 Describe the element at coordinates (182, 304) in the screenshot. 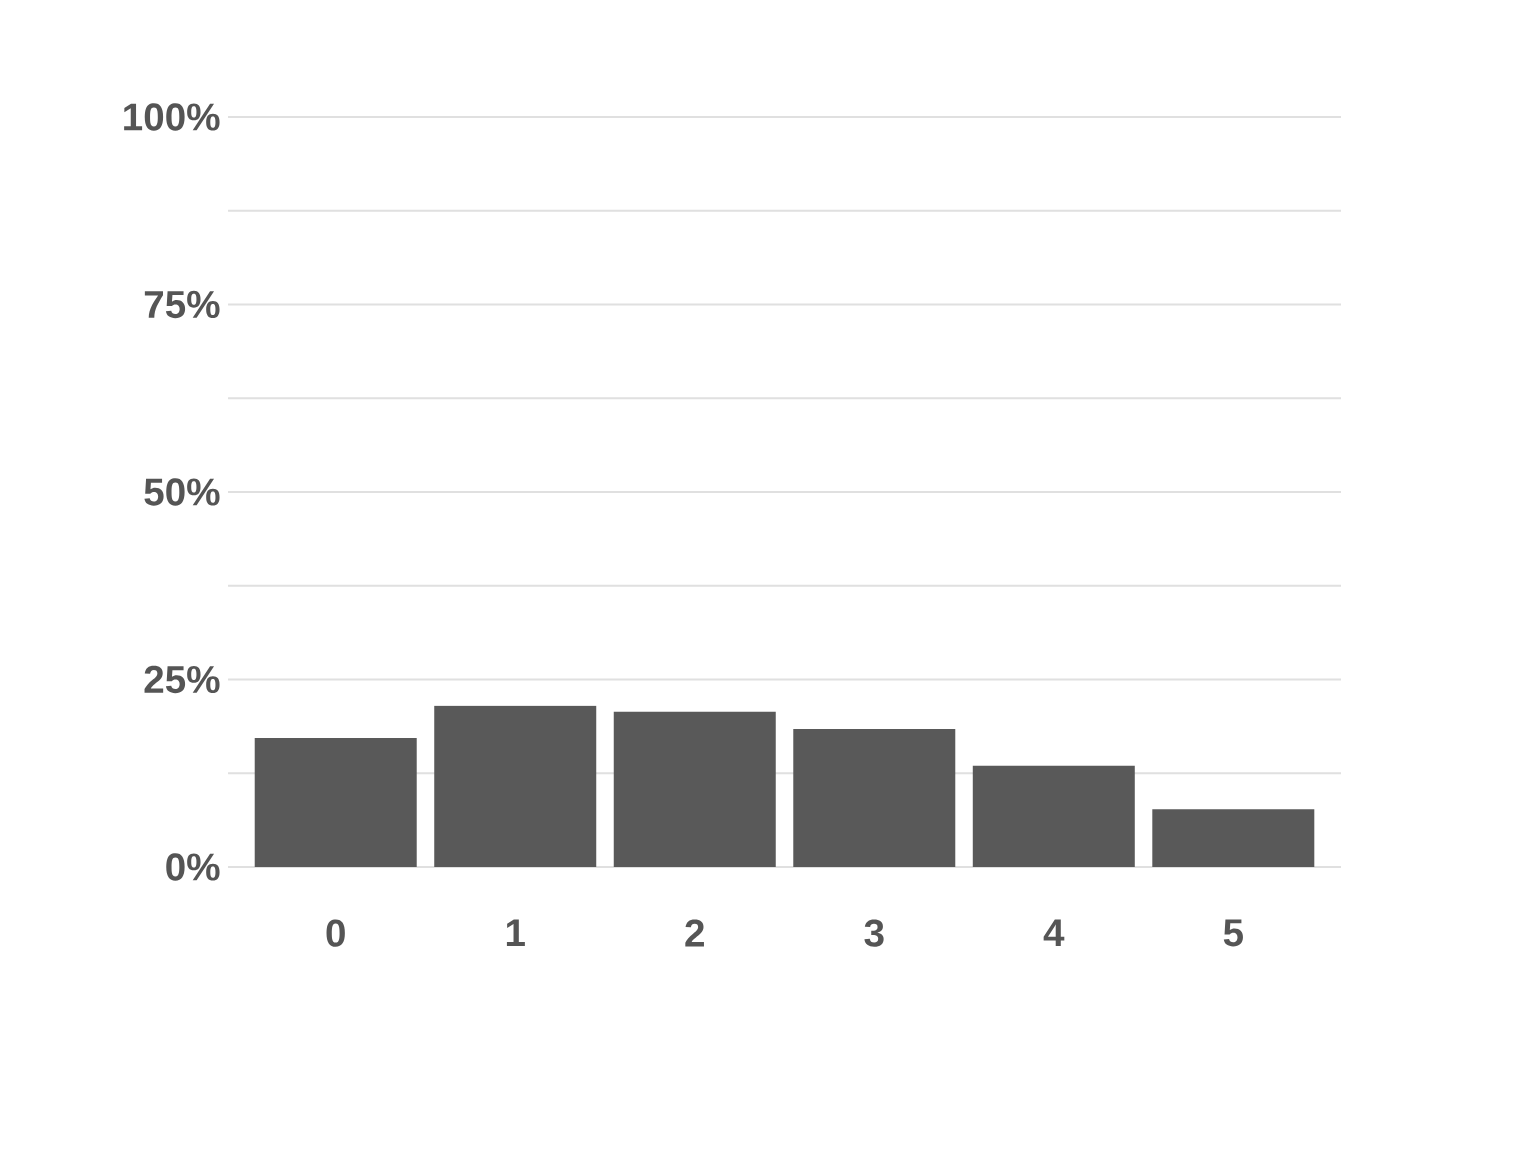

I see `y-tick-label: 75%` at that location.